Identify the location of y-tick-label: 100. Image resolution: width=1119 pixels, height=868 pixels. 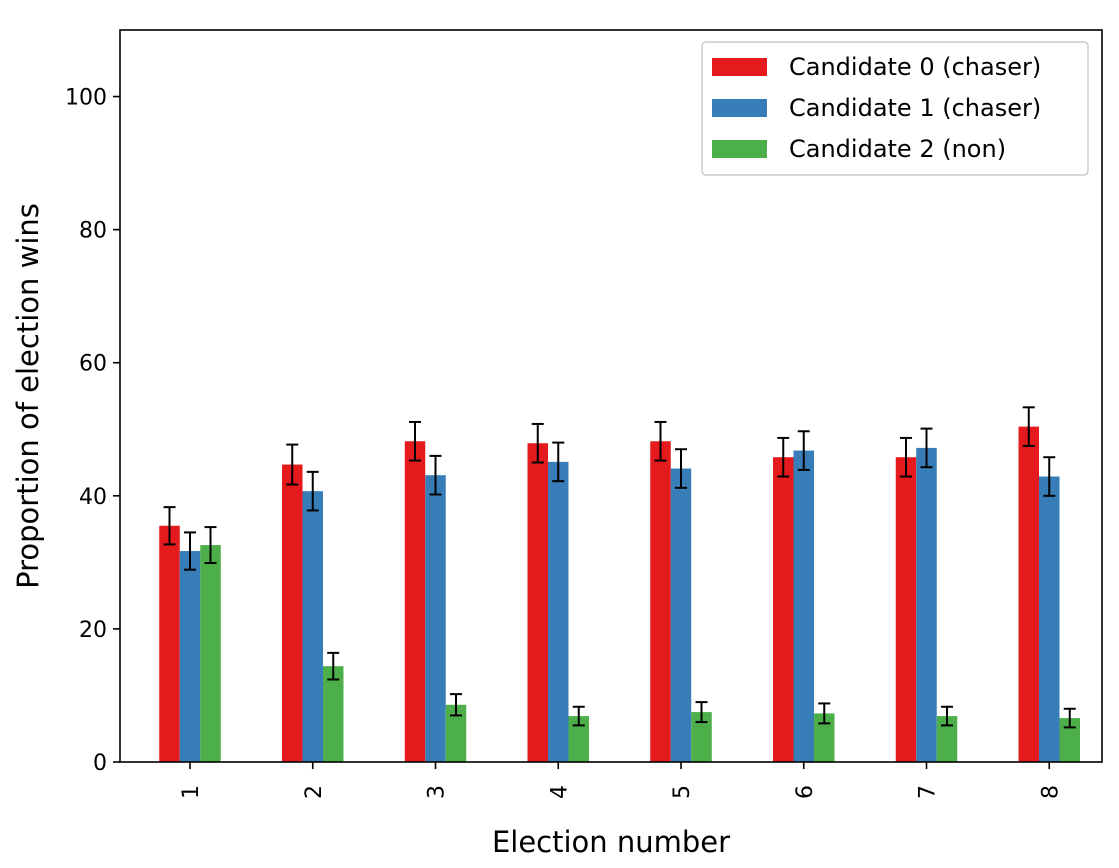
(86, 98).